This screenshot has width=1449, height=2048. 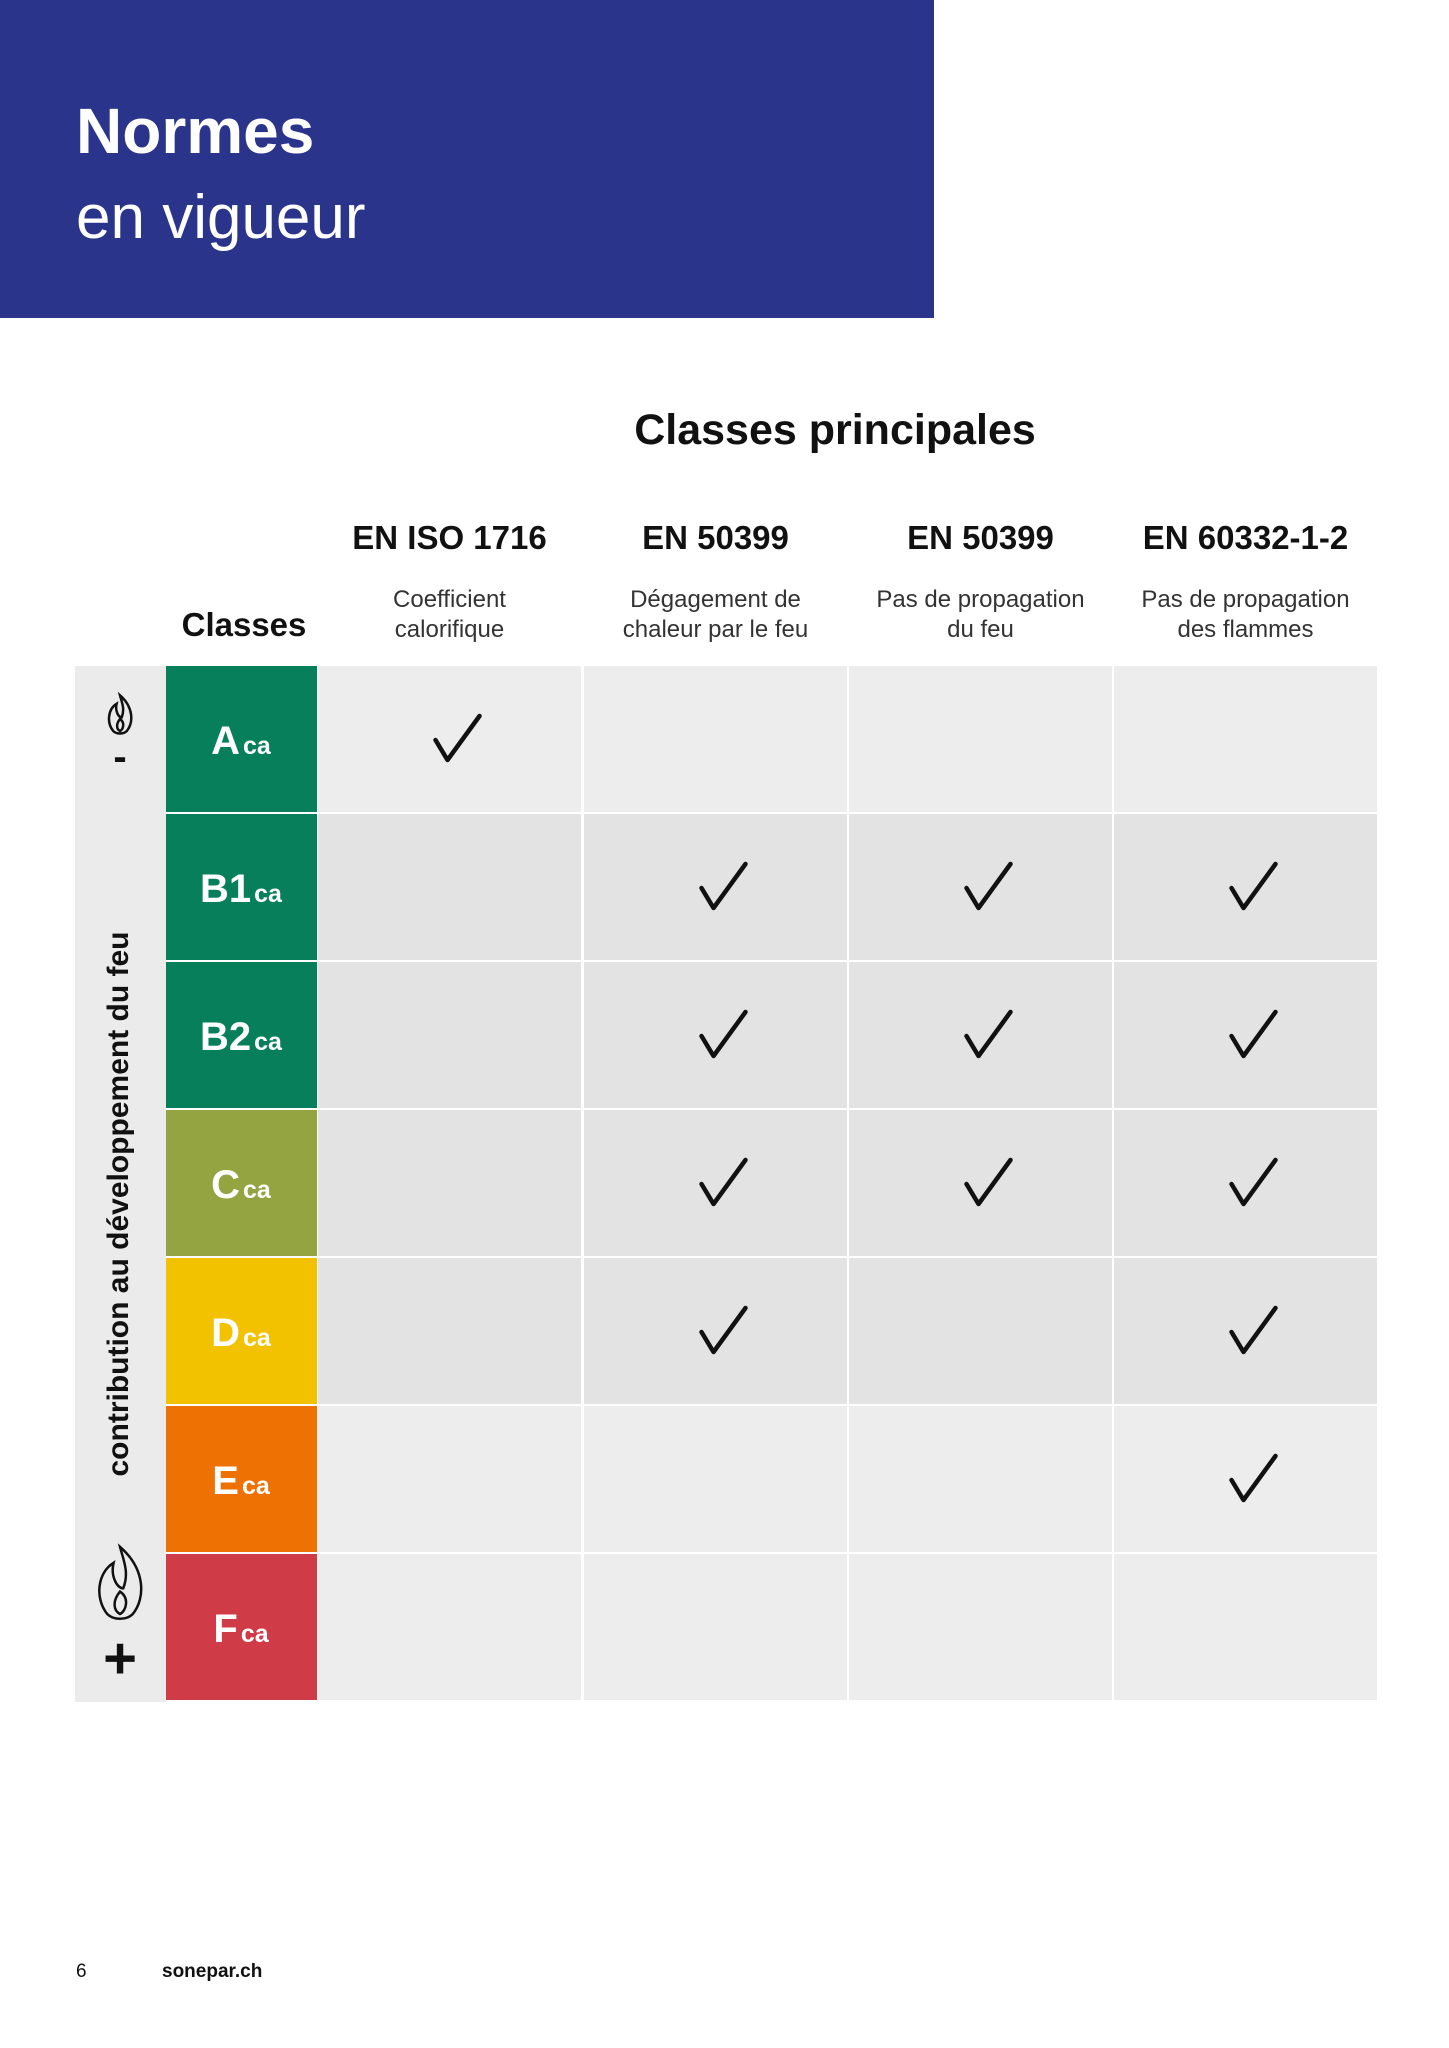 I want to click on flame-icon-large, so click(x=120, y=1582).